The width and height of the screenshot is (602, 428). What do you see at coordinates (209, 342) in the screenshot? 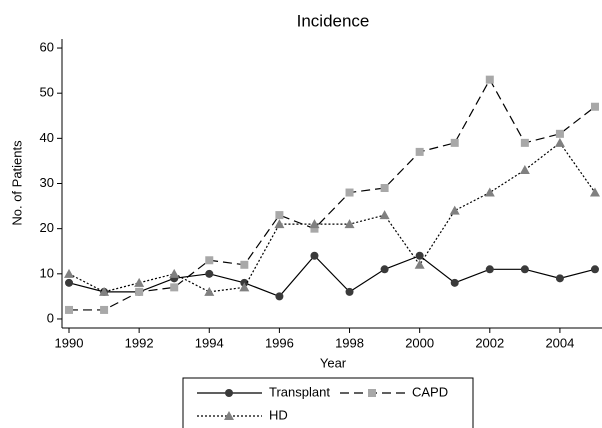
I see `x-tick-label: 1994` at bounding box center [209, 342].